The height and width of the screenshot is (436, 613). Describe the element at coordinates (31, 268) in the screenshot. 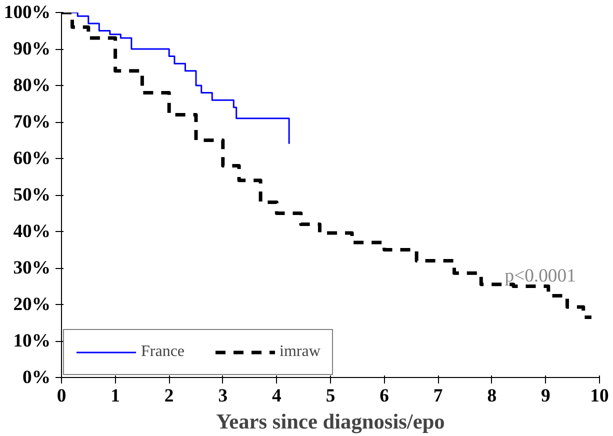

I see `y-tick-label: 30%` at that location.